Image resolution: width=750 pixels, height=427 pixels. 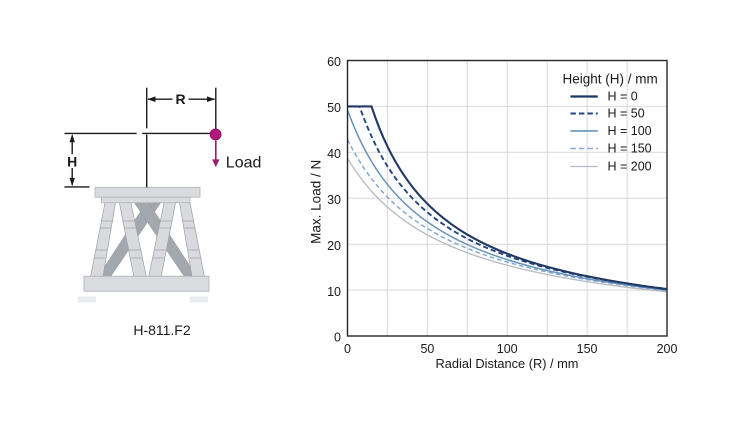 What do you see at coordinates (507, 349) in the screenshot?
I see `svg-text: 100` at bounding box center [507, 349].